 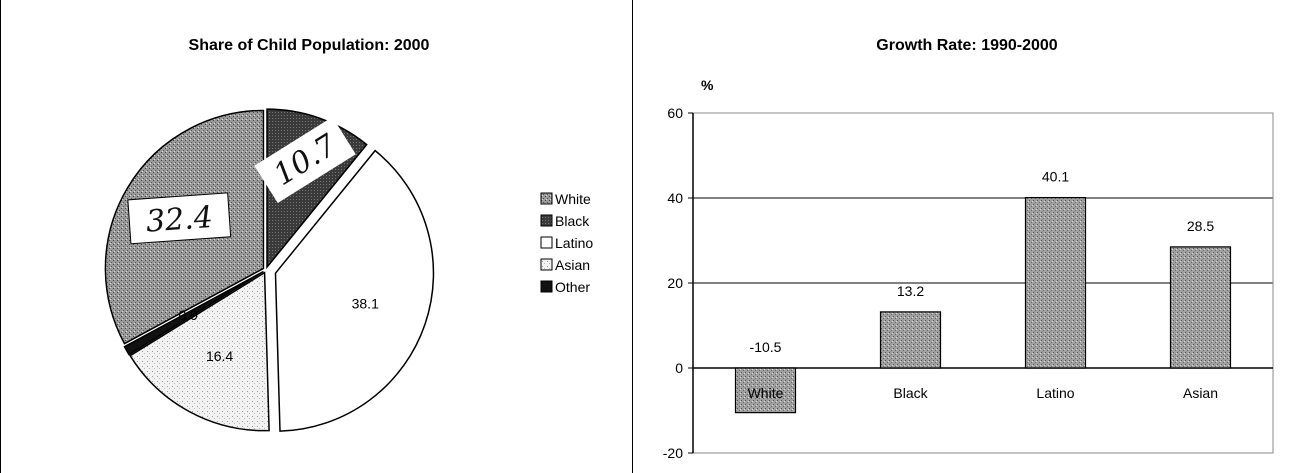 What do you see at coordinates (365, 304) in the screenshot?
I see `pie-label-latino: 38.1` at bounding box center [365, 304].